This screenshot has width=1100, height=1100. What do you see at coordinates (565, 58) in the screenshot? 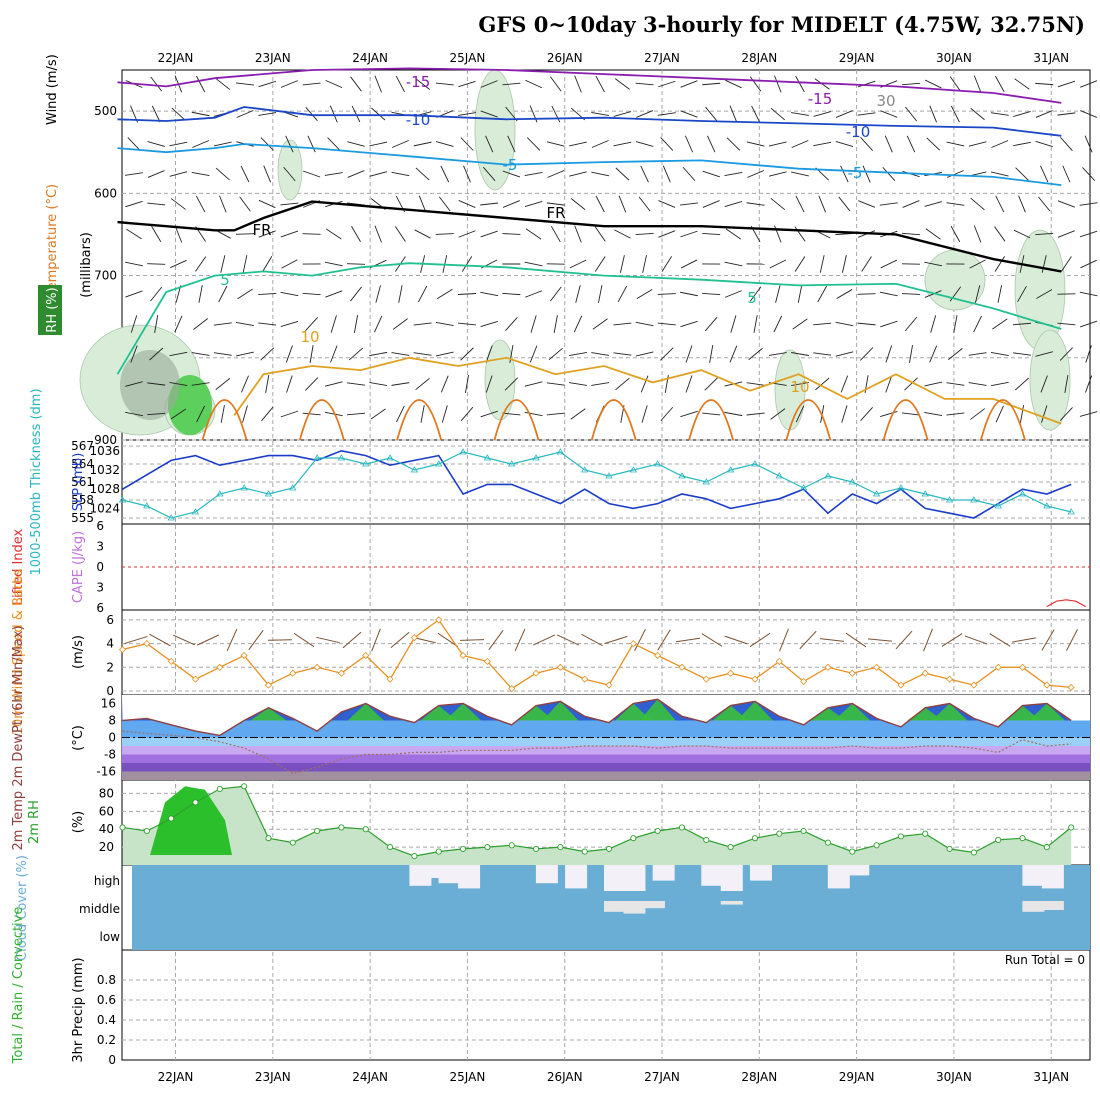
I see `date-label-top: 26JAN` at bounding box center [565, 58].